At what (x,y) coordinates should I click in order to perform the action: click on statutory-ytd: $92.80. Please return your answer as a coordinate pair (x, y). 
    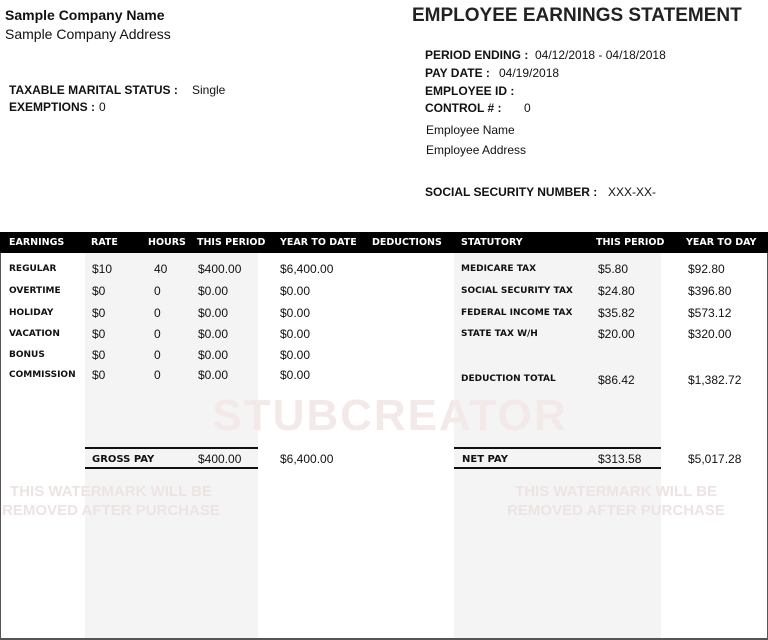
    Looking at the image, I should click on (706, 269).